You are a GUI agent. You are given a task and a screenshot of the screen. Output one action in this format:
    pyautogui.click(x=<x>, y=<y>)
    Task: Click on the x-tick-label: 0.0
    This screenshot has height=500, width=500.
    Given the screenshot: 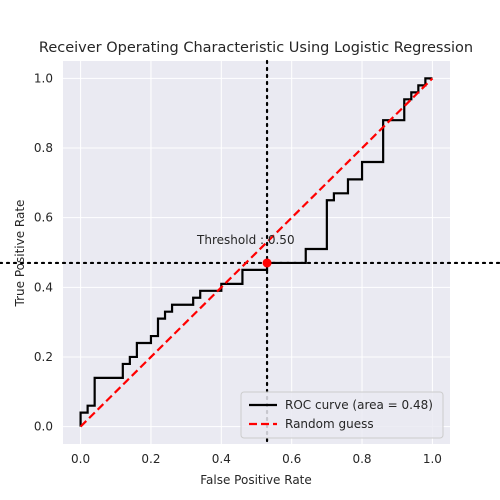 What is the action you would take?
    pyautogui.click(x=80, y=459)
    